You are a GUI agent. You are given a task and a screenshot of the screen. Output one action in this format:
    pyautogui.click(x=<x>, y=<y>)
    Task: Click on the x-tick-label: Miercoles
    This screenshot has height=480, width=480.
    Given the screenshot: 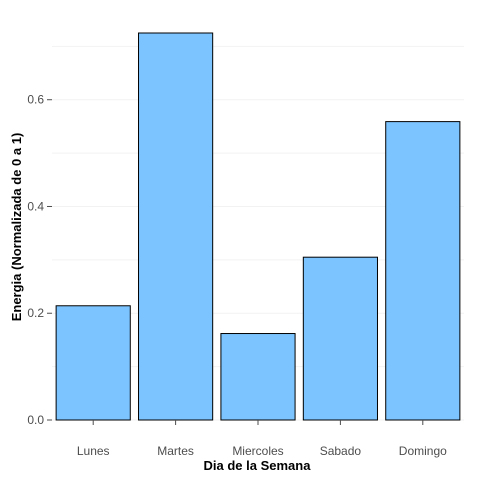 What is the action you would take?
    pyautogui.click(x=257, y=451)
    